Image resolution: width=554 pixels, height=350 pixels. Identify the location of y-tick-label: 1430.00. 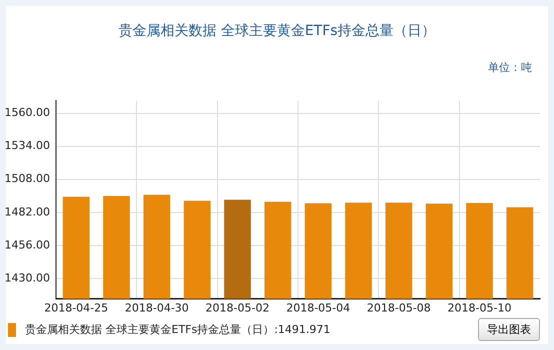
(27, 277).